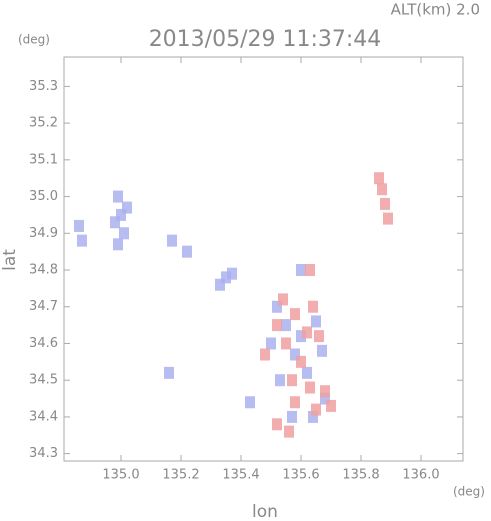 The height and width of the screenshot is (521, 491). I want to click on x-tick-label: 135.4, so click(240, 475).